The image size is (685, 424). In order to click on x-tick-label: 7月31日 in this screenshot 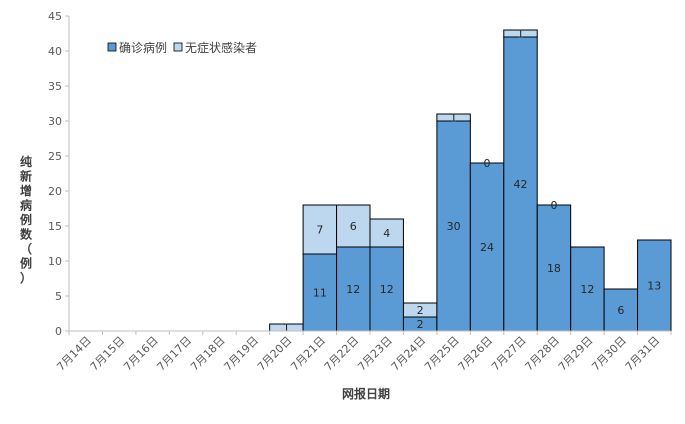, I will do `click(643, 354)`.